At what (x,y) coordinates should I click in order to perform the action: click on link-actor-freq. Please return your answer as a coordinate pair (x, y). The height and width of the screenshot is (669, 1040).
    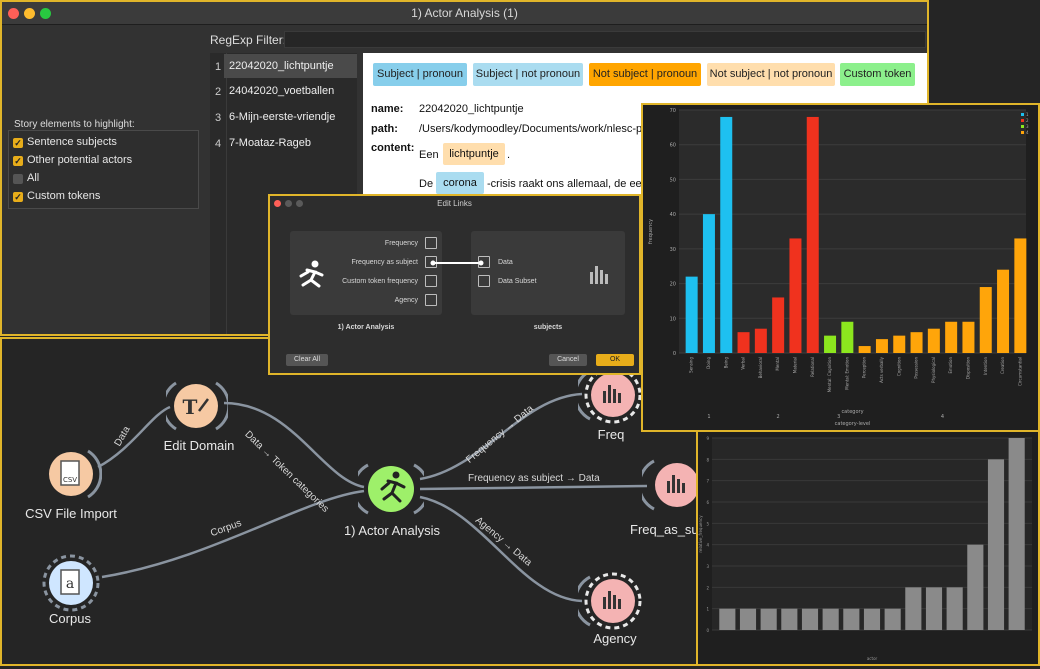
    Looking at the image, I should click on (501, 436).